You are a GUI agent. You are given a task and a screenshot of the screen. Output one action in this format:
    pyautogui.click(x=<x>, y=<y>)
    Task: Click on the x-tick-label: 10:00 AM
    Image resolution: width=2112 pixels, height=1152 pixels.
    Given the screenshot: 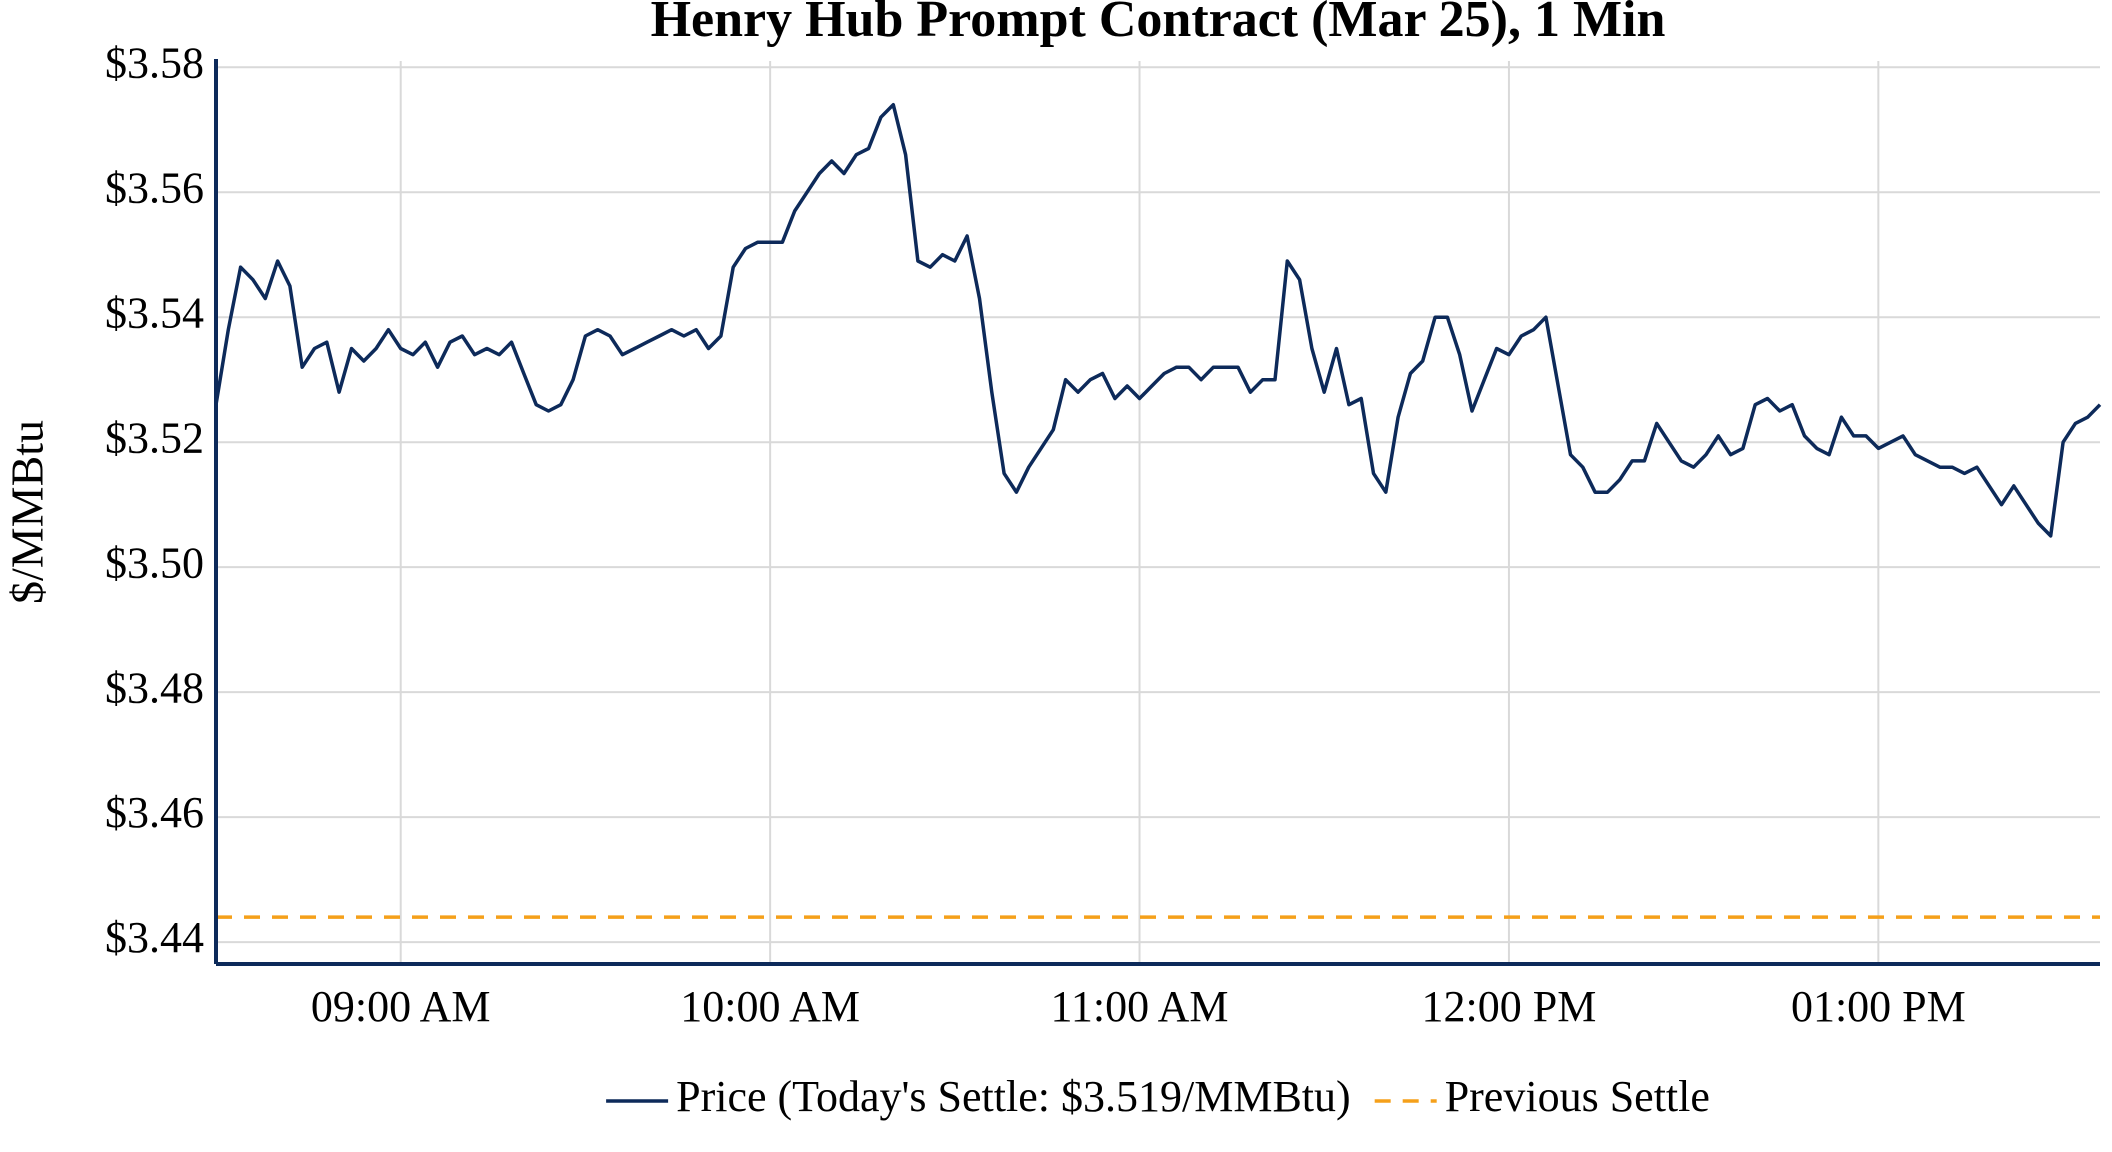 What is the action you would take?
    pyautogui.click(x=770, y=1006)
    